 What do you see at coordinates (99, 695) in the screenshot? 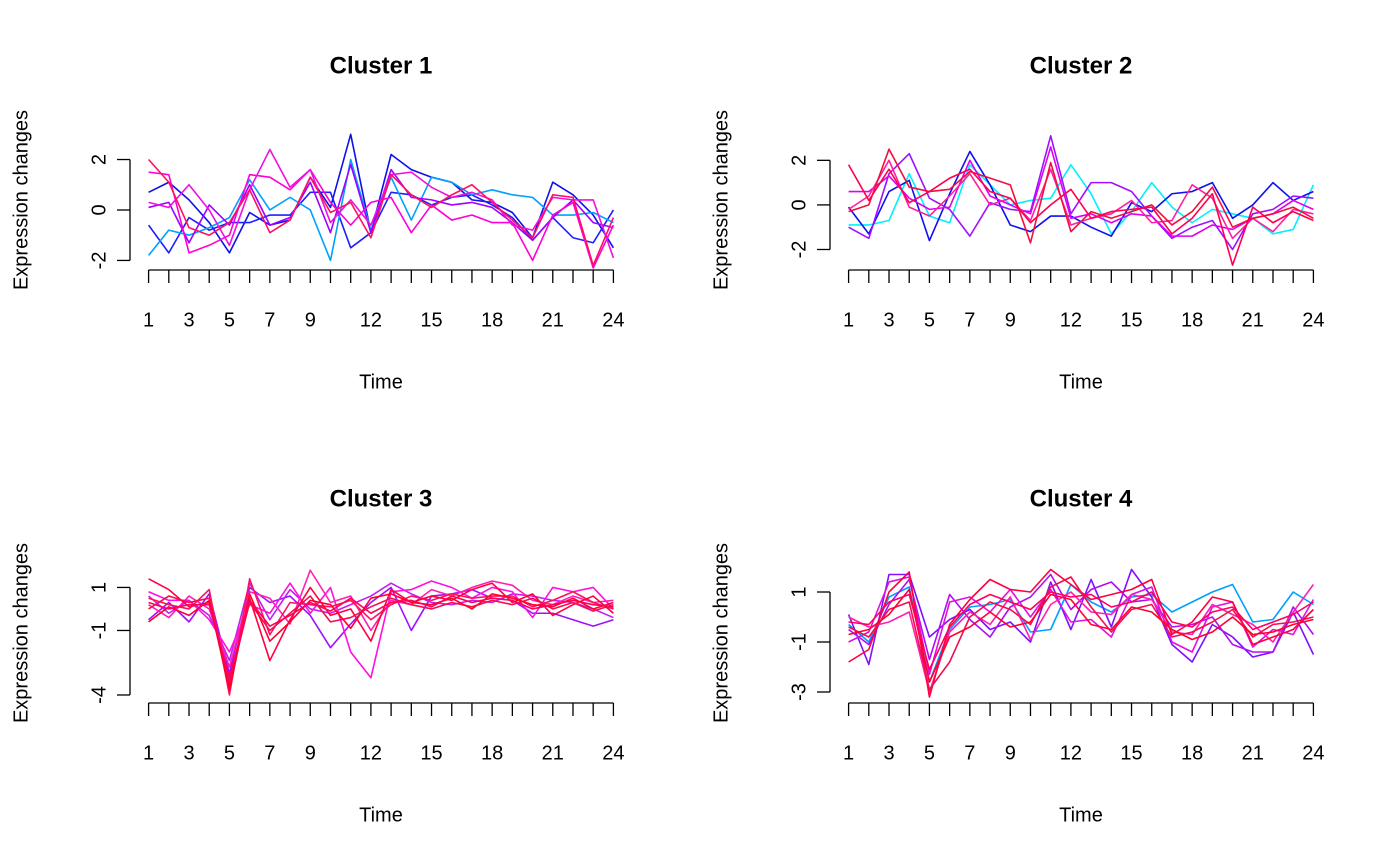
I see `y-tick-label: -4` at bounding box center [99, 695].